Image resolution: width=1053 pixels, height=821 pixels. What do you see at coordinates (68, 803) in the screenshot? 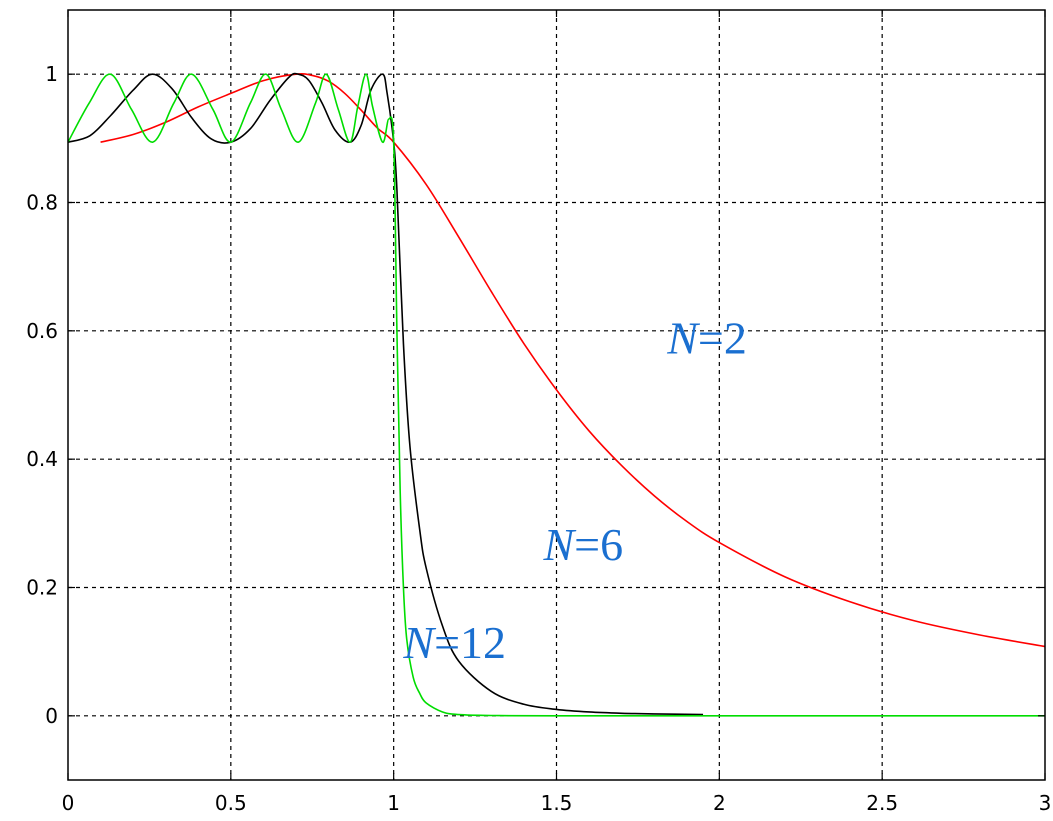
I see `x-tick-label: 0` at bounding box center [68, 803].